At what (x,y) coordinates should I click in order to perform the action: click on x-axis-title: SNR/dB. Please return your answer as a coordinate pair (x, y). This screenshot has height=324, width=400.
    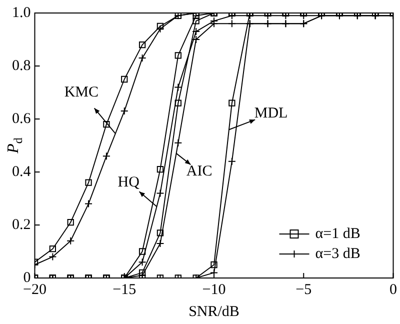
    Looking at the image, I should click on (214, 312).